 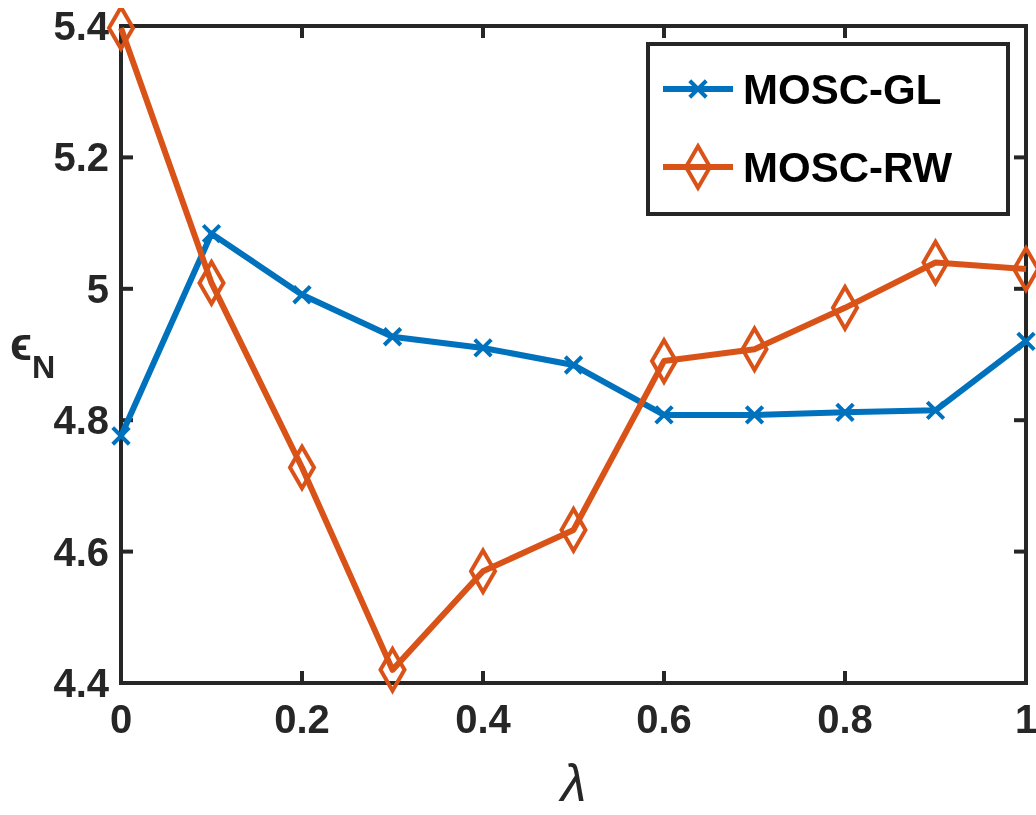 I want to click on legend-label: MOSC-GL, so click(x=842, y=89).